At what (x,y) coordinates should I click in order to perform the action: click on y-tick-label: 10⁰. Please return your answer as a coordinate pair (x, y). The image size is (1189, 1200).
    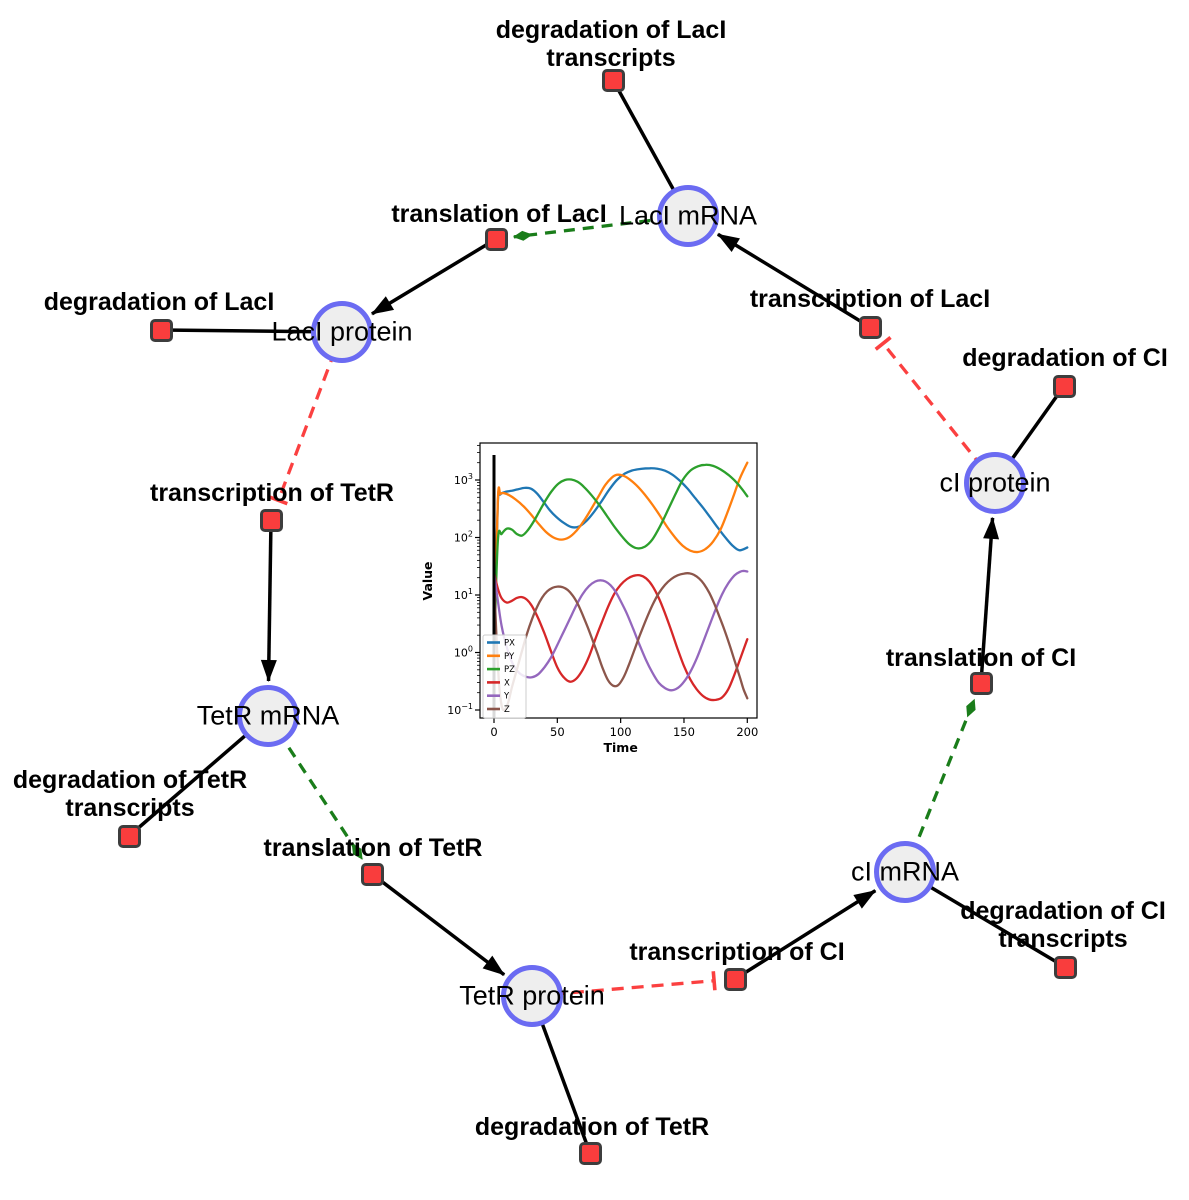
    Looking at the image, I should click on (463, 652).